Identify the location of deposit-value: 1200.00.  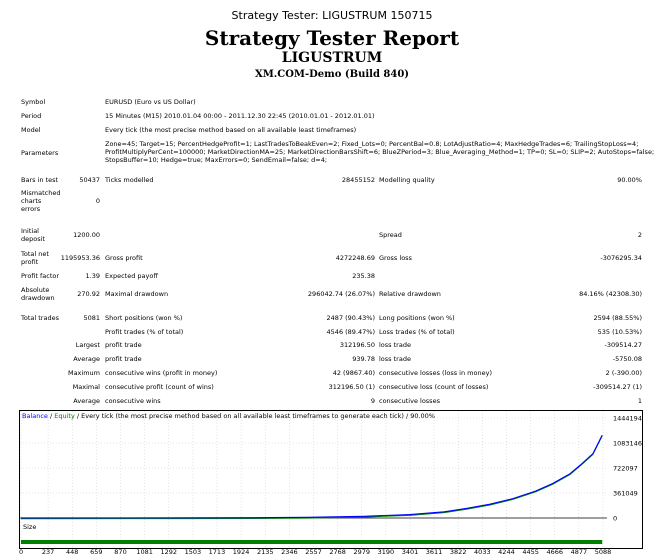
(86, 235).